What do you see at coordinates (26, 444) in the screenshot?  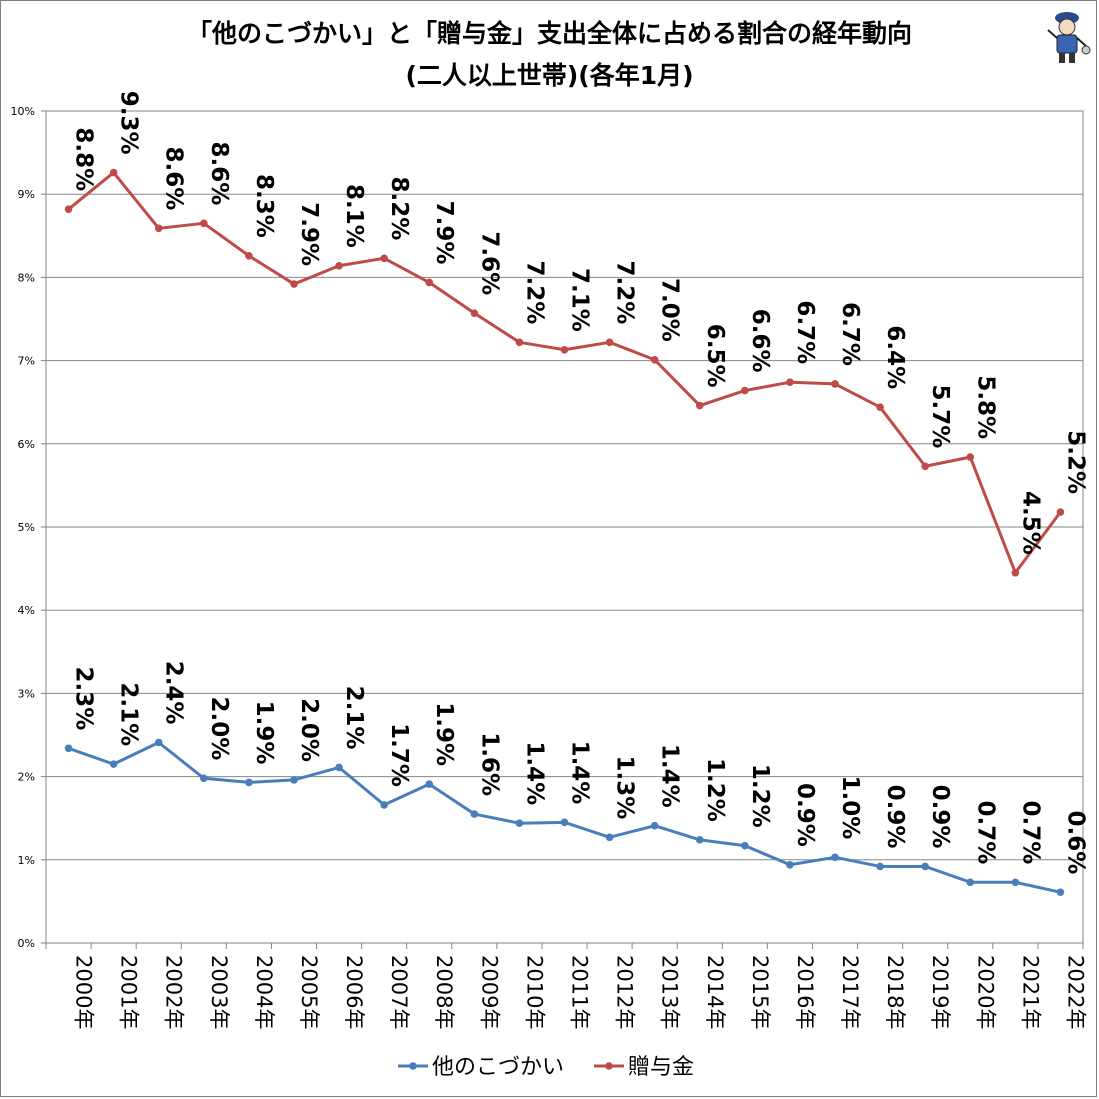 I see `y-tick-label: 6%` at bounding box center [26, 444].